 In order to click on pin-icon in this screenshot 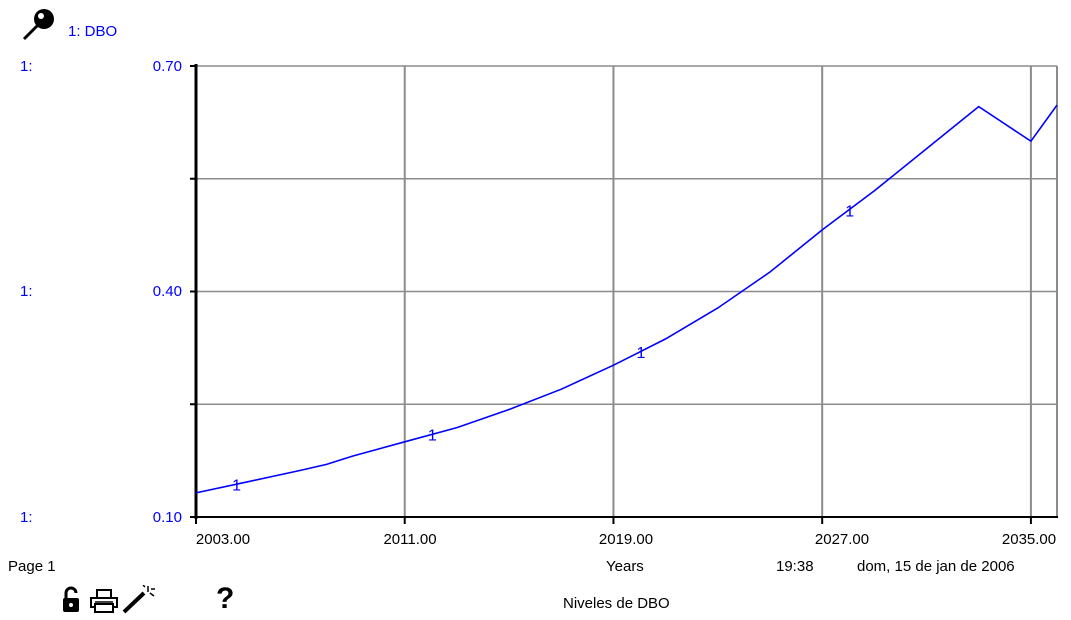, I will do `click(39, 24)`.